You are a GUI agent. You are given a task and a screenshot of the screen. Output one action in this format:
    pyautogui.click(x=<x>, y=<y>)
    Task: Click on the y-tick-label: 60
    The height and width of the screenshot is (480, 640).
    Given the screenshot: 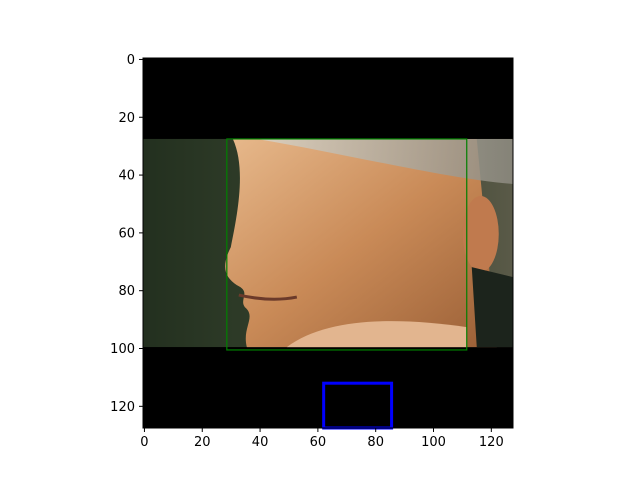 What is the action you would take?
    pyautogui.click(x=126, y=233)
    